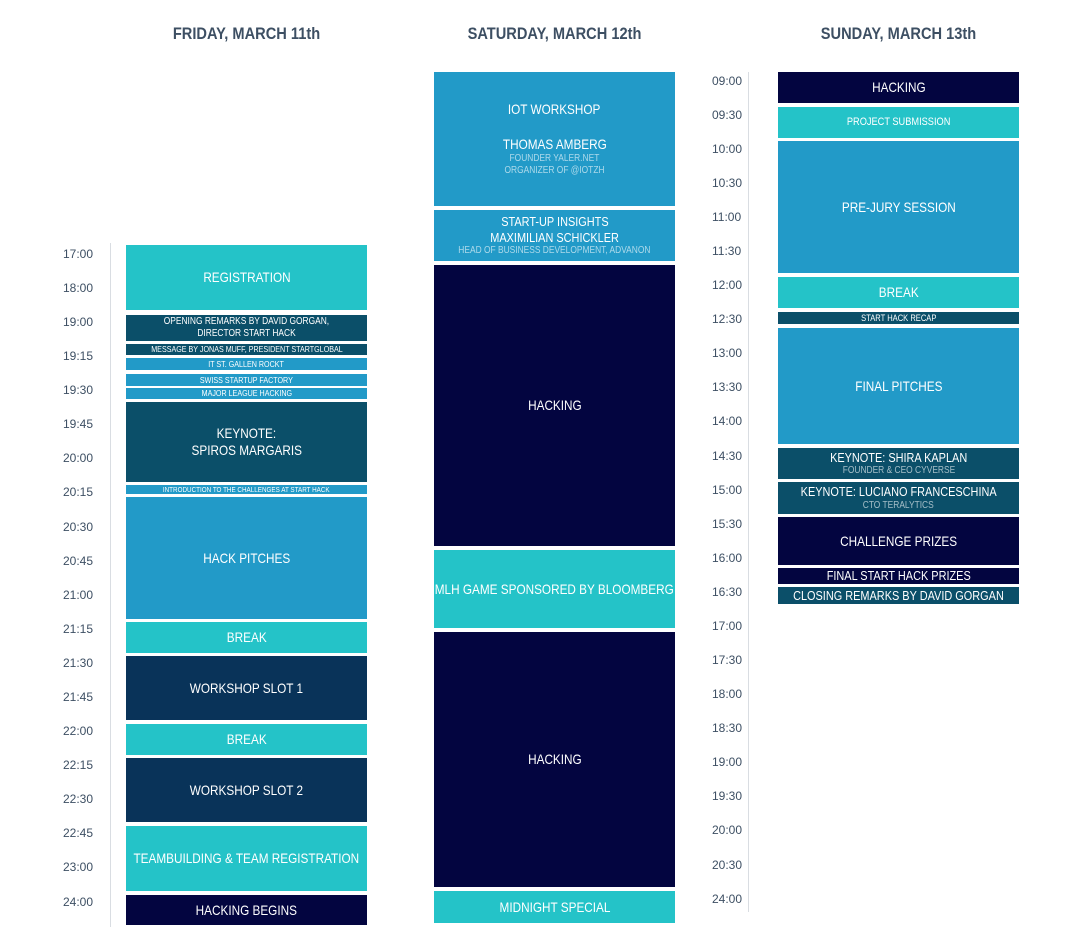  I want to click on friday-event-mlh: MAJOR LEAGUE HACKING, so click(246, 393).